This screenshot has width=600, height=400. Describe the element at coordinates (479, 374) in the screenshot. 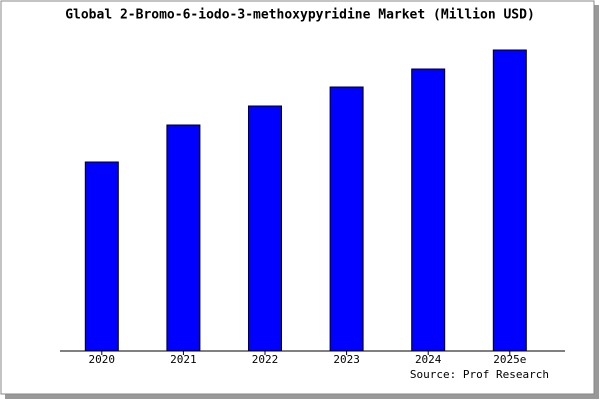

I see `source-note: Source: Prof Research` at that location.